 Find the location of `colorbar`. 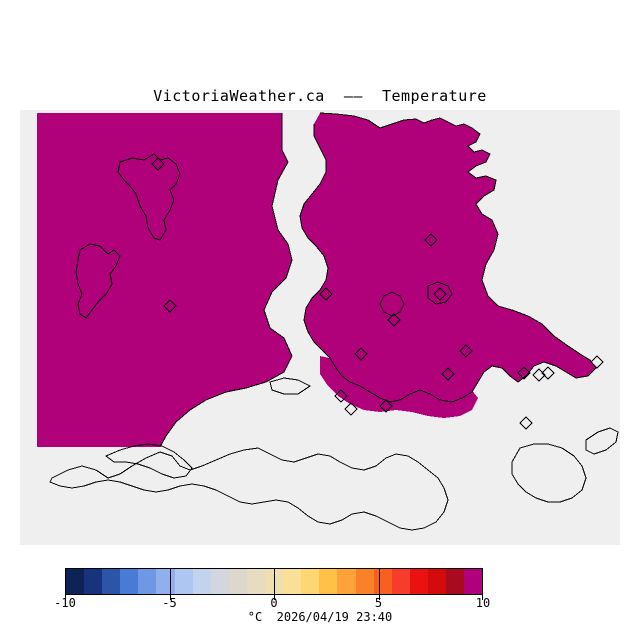

colorbar is located at coordinates (274, 584).